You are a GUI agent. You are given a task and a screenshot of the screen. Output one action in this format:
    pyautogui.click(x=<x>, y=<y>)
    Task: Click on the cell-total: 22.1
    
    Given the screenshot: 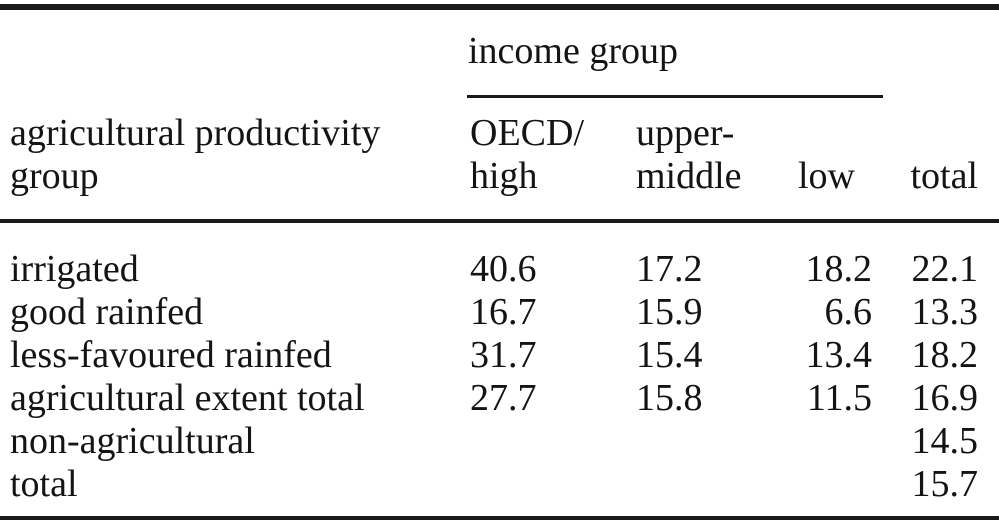 What is the action you would take?
    pyautogui.click(x=945, y=269)
    